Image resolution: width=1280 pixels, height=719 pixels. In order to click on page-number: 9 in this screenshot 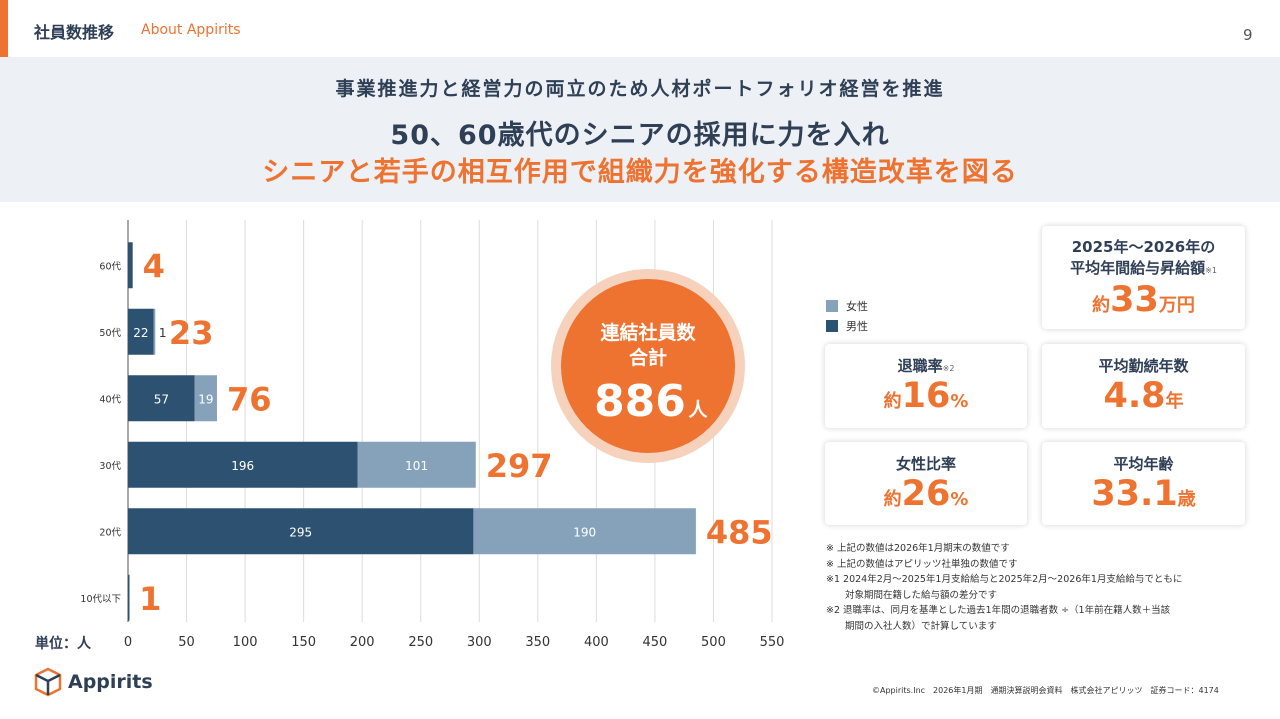, I will do `click(1248, 35)`.